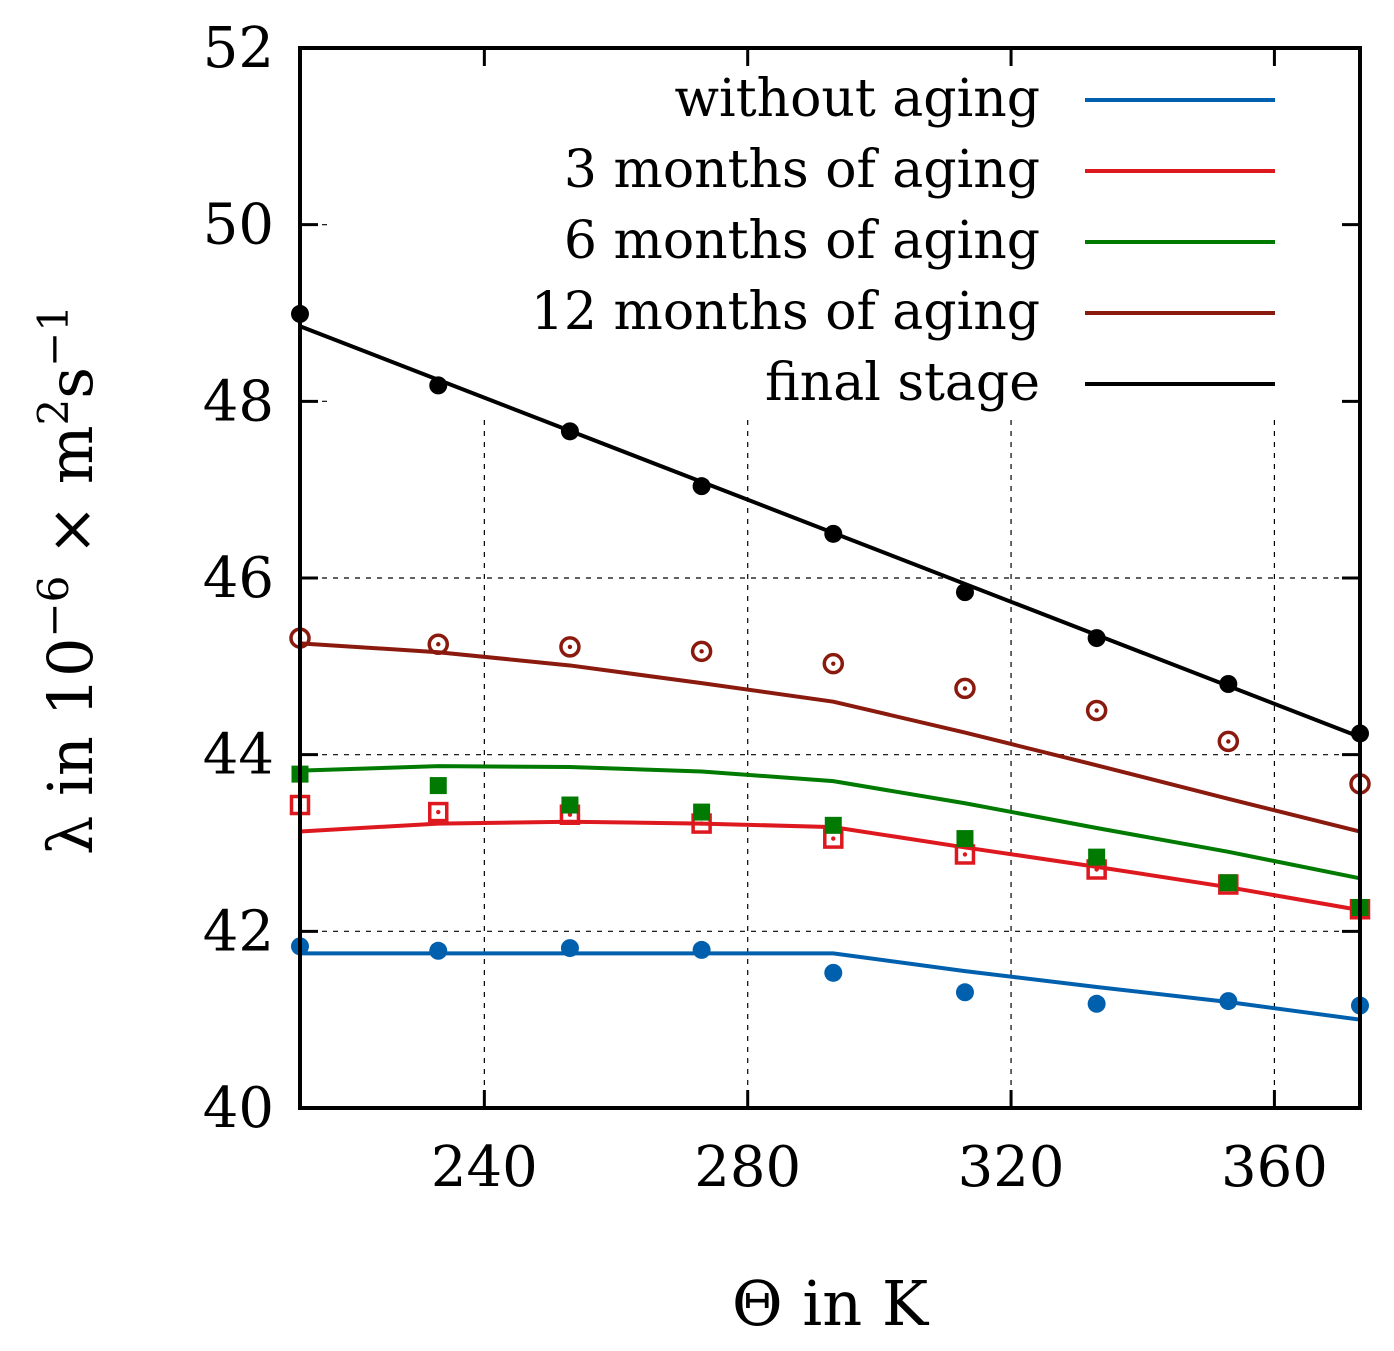 This screenshot has width=1394, height=1351. I want to click on y-axis-title-exp3: −1, so click(53, 336).